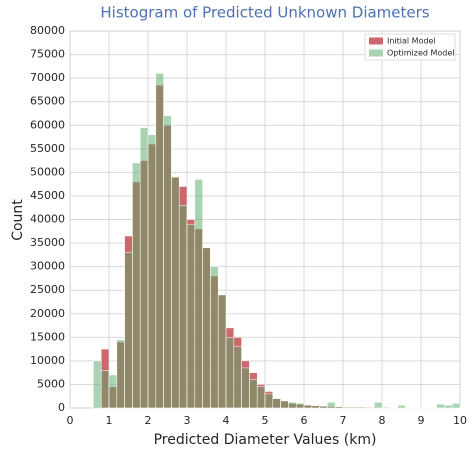 The height and width of the screenshot is (455, 474). What do you see at coordinates (47, 124) in the screenshot?
I see `y-tick-label: 60000` at bounding box center [47, 124].